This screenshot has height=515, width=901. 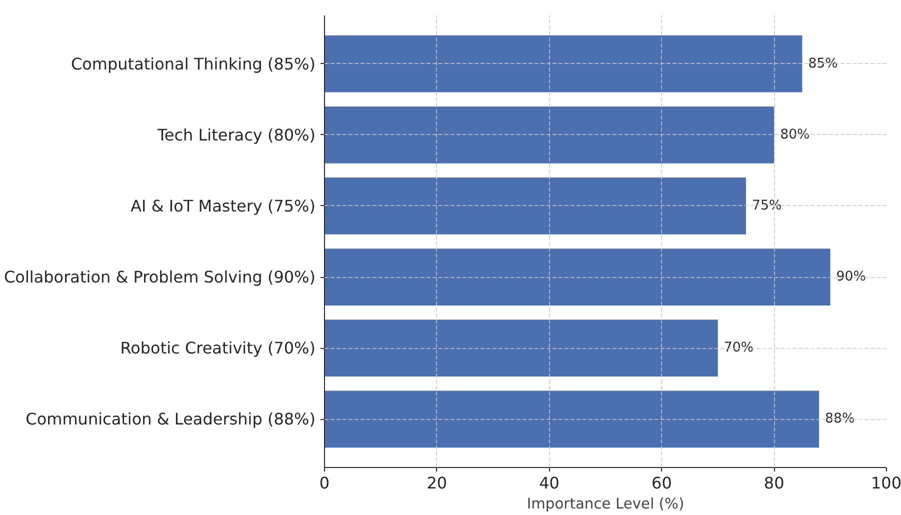 I want to click on x-axis-title: Importance Level (%), so click(x=605, y=504).